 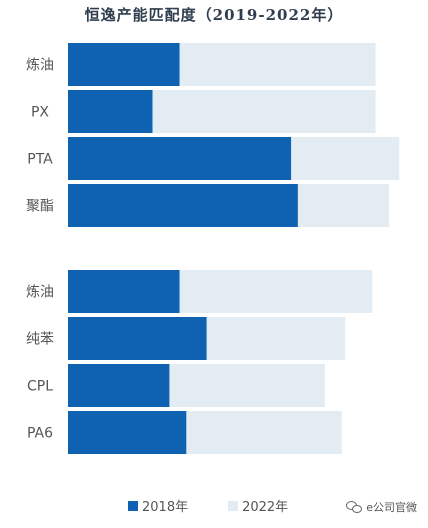 What do you see at coordinates (40, 113) in the screenshot?
I see `category-label-group1-2: PX` at bounding box center [40, 113].